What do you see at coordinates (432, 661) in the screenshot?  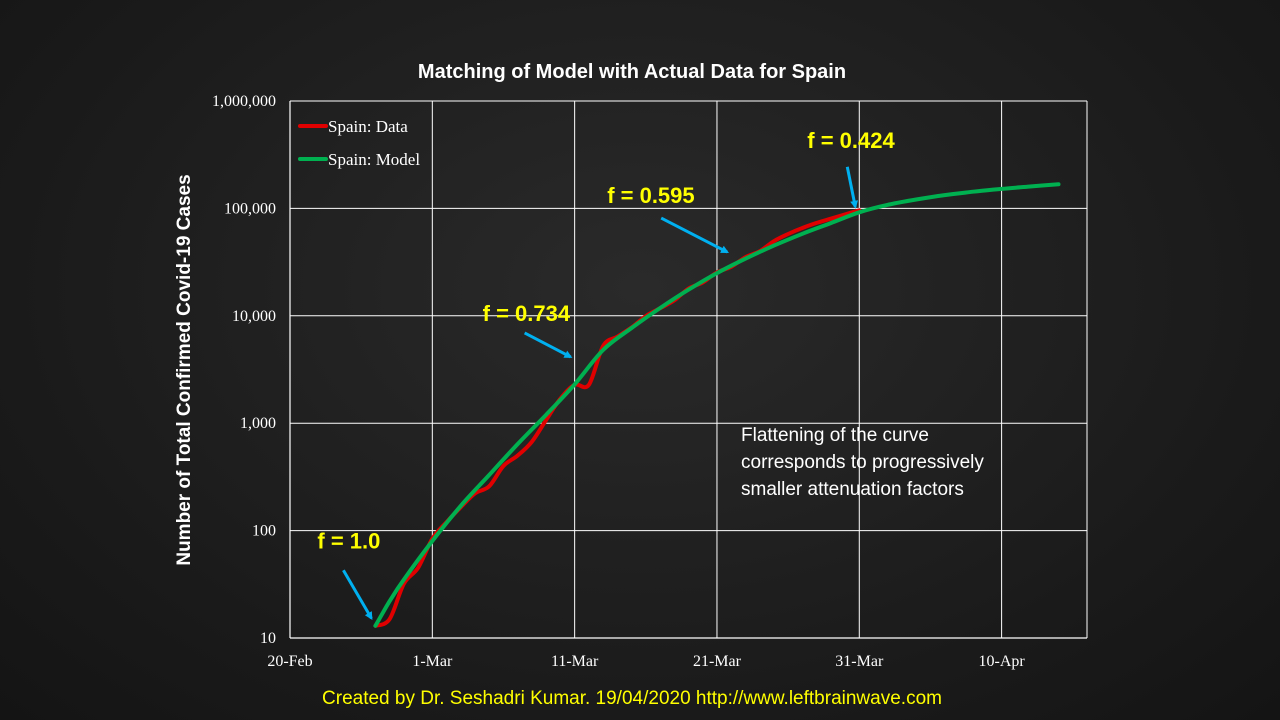 I see `x-tick-label: 1-Mar` at bounding box center [432, 661].